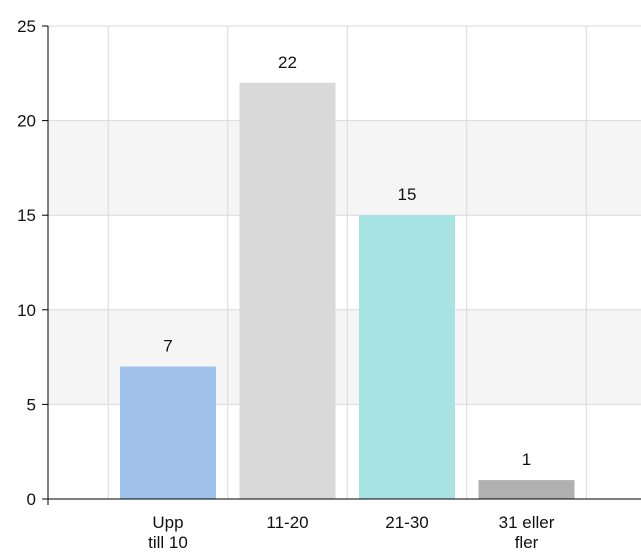  What do you see at coordinates (287, 522) in the screenshot?
I see `x-category-label: 11-20` at bounding box center [287, 522].